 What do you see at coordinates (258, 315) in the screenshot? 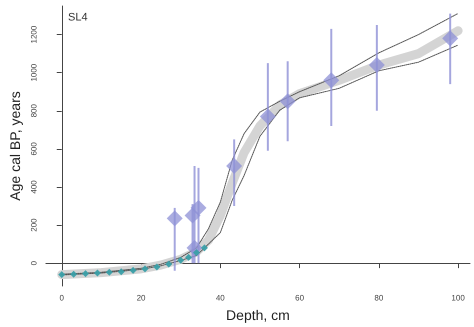
I see `x-axis-title: Depth, cm` at bounding box center [258, 315].